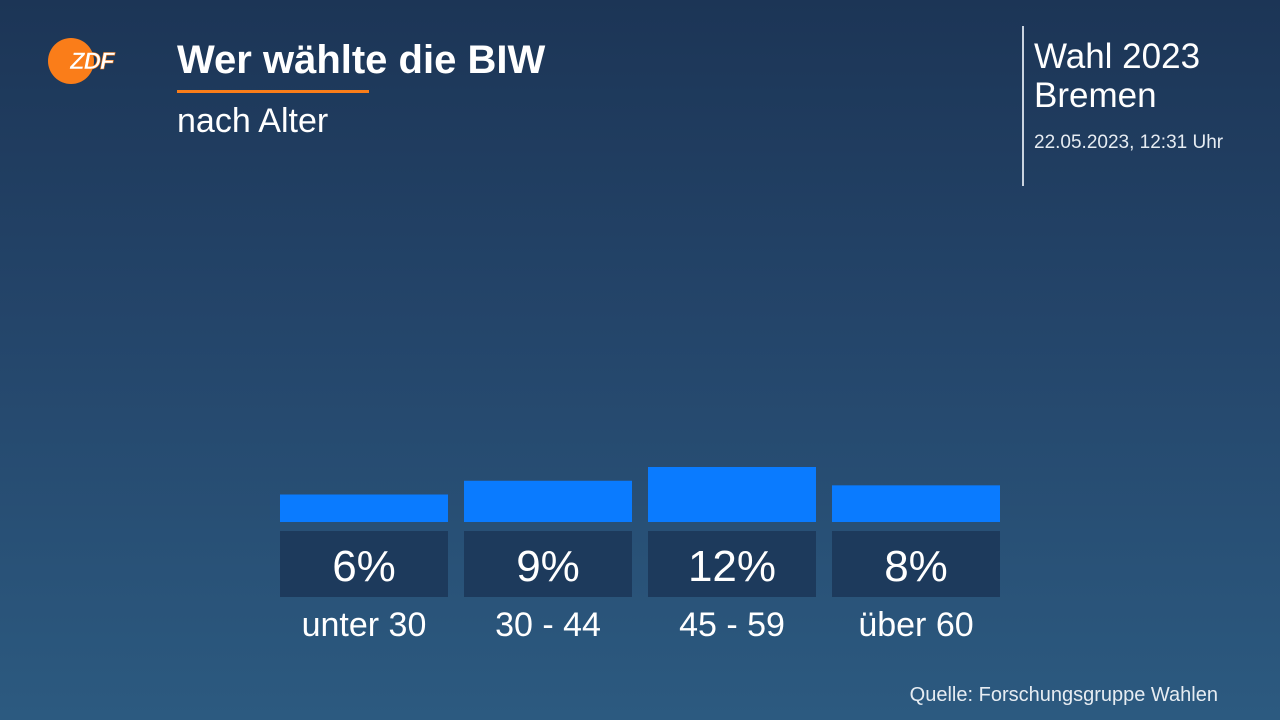 The height and width of the screenshot is (720, 1280). What do you see at coordinates (1023, 106) in the screenshot?
I see `info-divider` at bounding box center [1023, 106].